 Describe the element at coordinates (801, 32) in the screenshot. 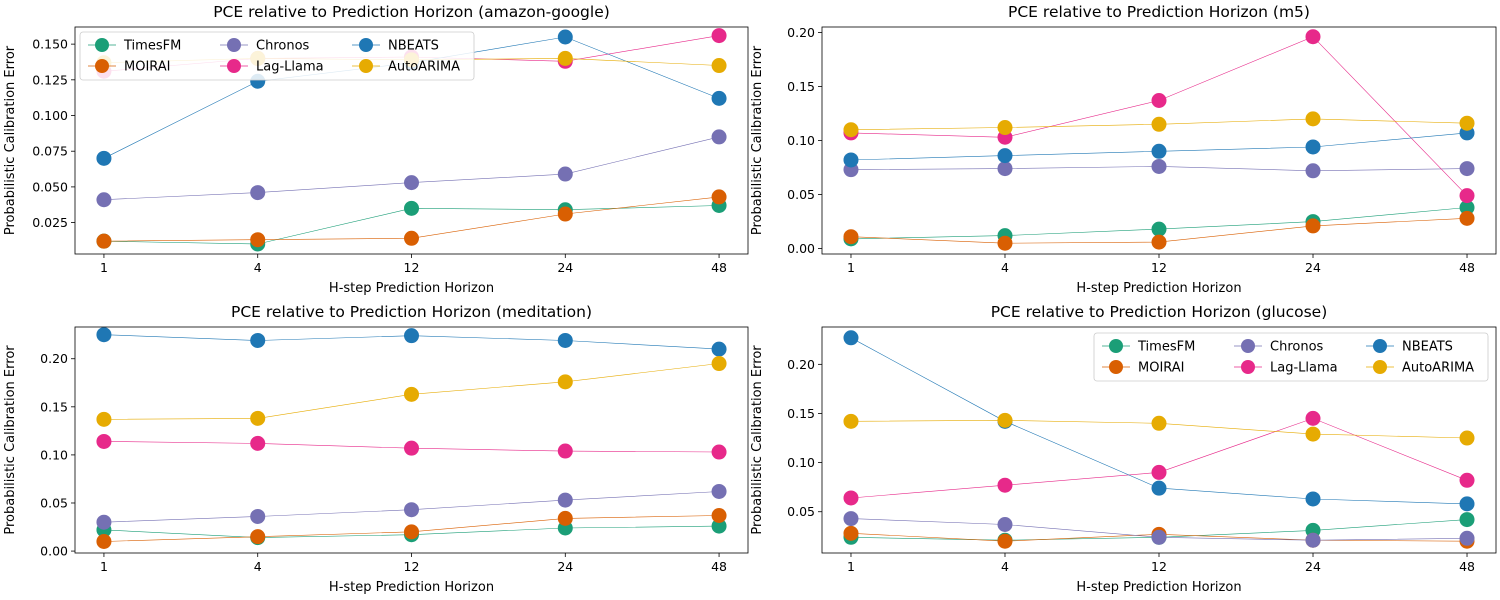

I see `y-tick-label: 0.20` at that location.